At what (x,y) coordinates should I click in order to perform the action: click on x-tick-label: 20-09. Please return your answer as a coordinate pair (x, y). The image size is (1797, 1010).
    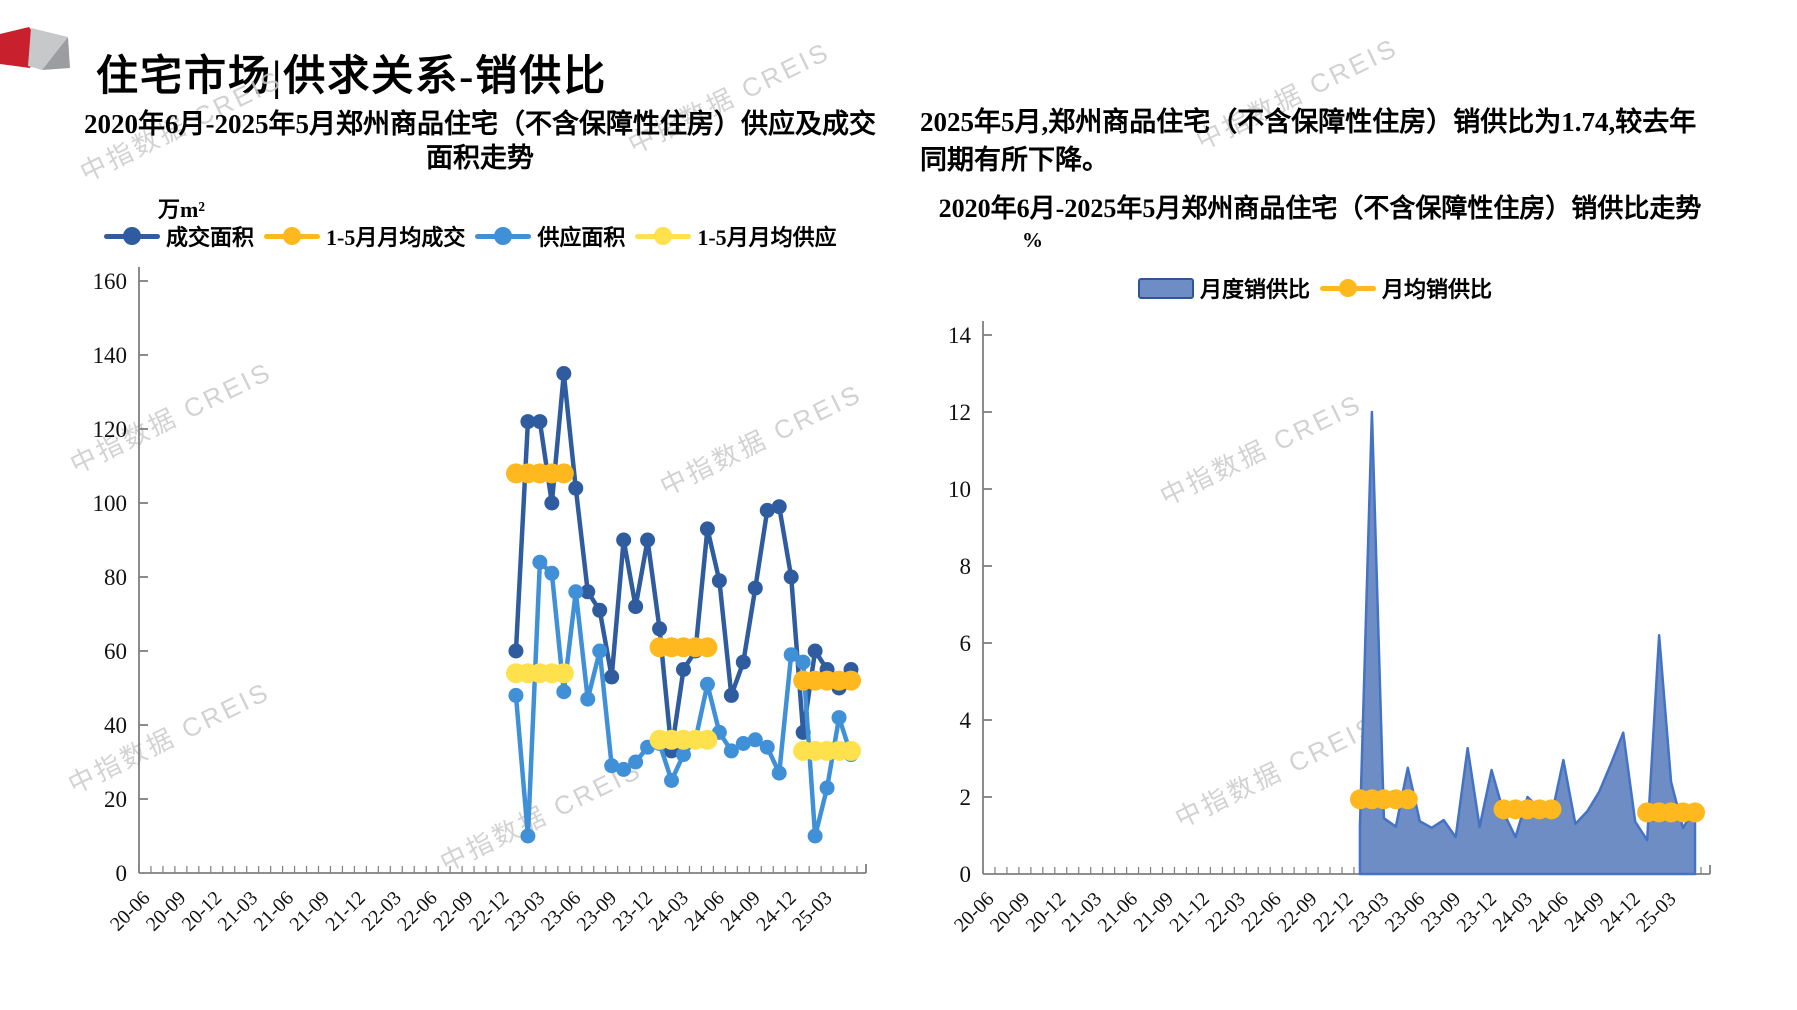
    Looking at the image, I should click on (166, 911).